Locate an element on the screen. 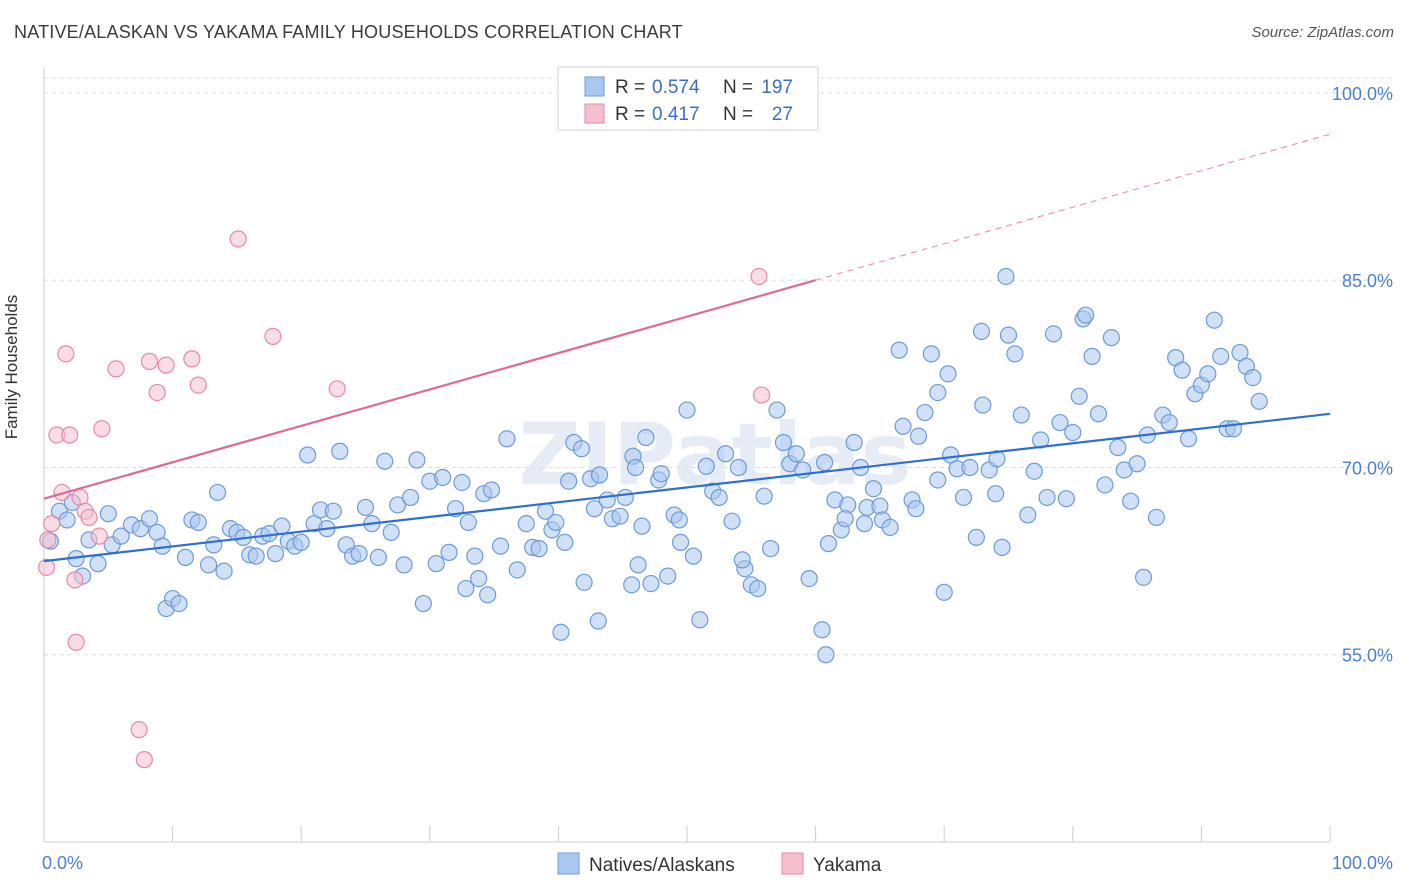 The image size is (1406, 892). bottom-legend-label-yakama: Yakama is located at coordinates (847, 865).